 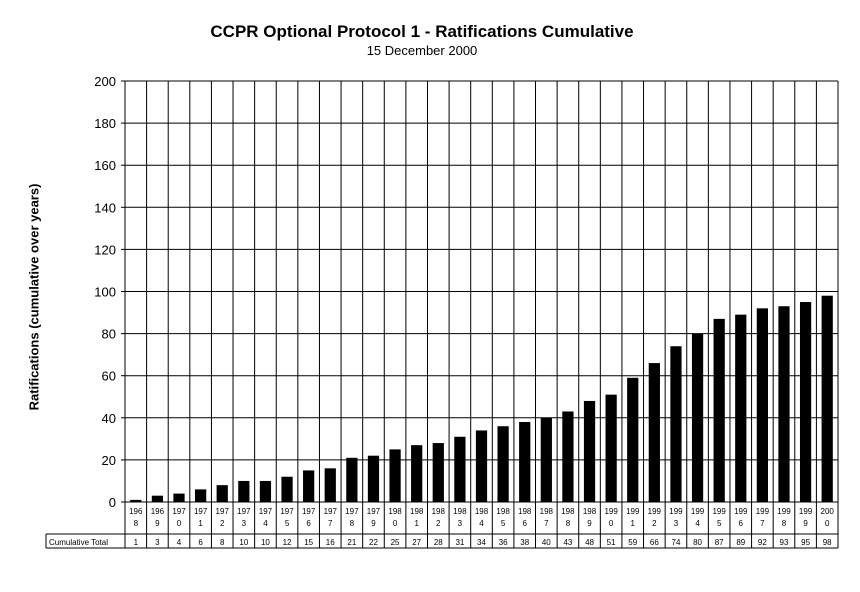 What do you see at coordinates (351, 542) in the screenshot?
I see `table-value: 21` at bounding box center [351, 542].